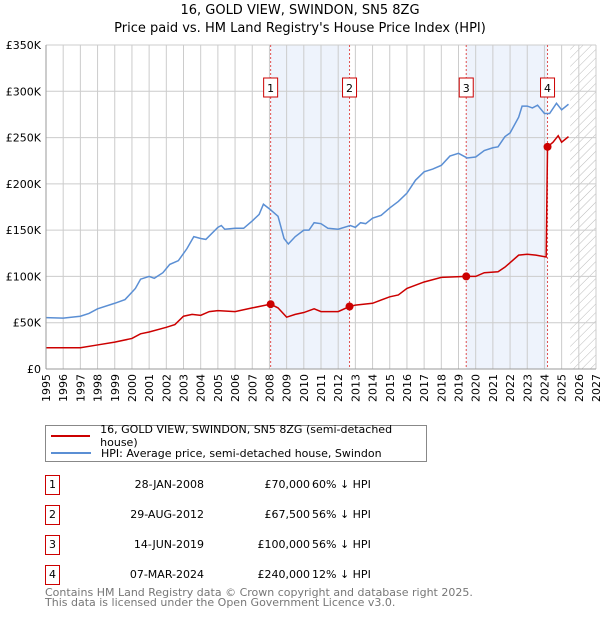 The image size is (600, 620). What do you see at coordinates (218, 388) in the screenshot?
I see `x-tick-label: 2005` at bounding box center [218, 388].